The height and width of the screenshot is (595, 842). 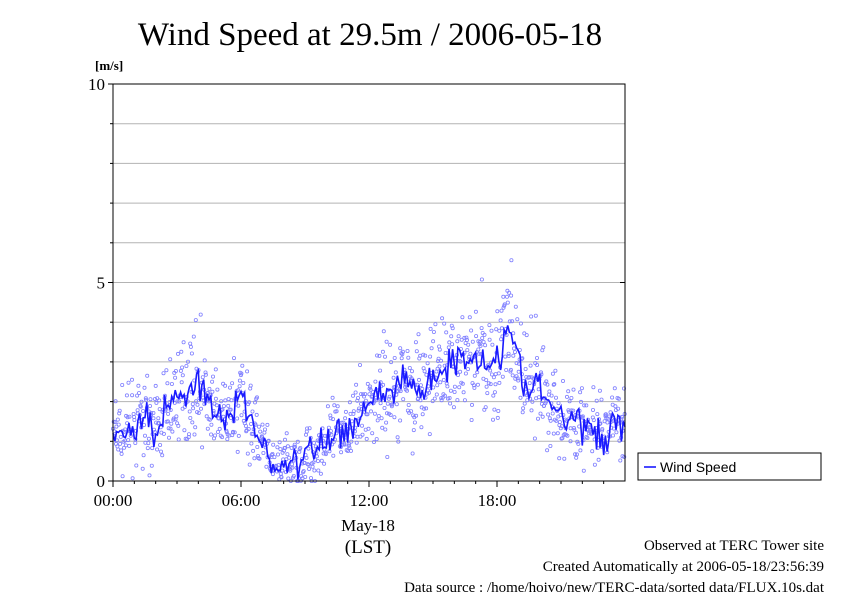 I want to click on y-axis-unit-label: [m/s], so click(x=109, y=65).